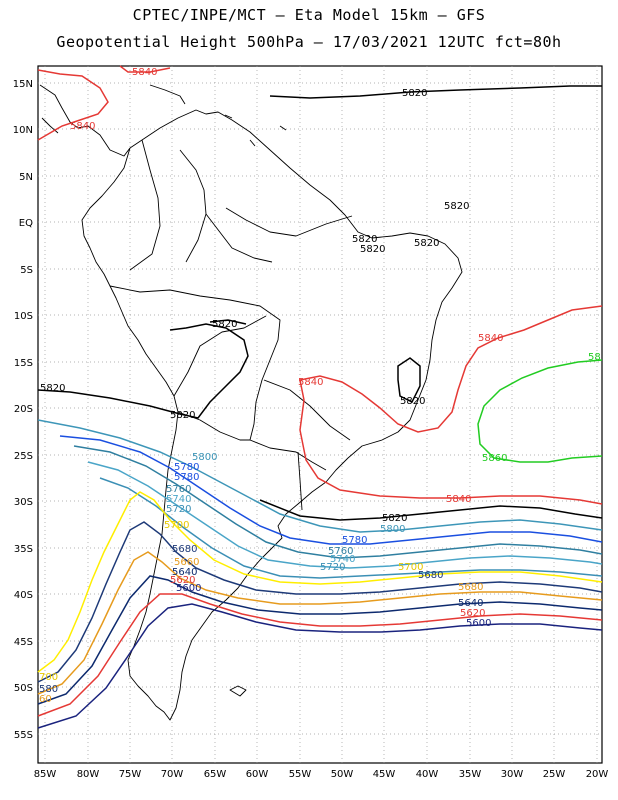 The width and height of the screenshot is (618, 800). Describe the element at coordinates (494, 458) in the screenshot. I see `contour-label: 5860` at that location.